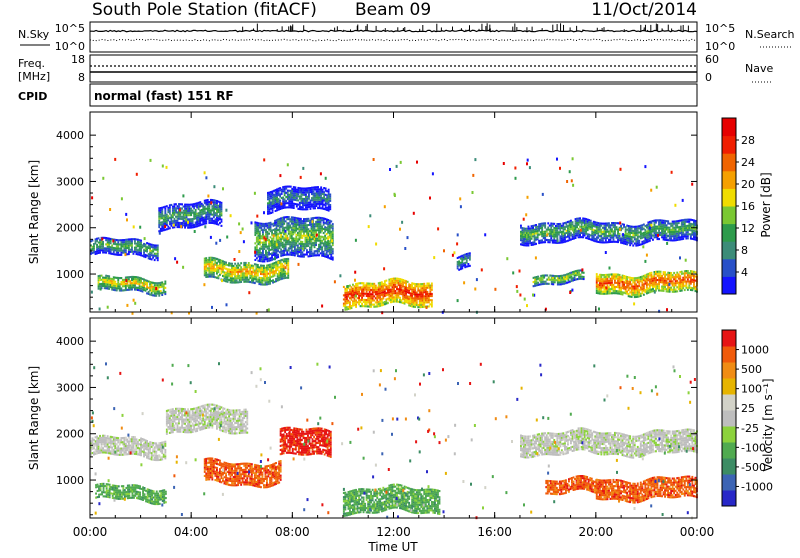  Describe the element at coordinates (31, 63) in the screenshot. I see `freq-label: Freq.` at that location.